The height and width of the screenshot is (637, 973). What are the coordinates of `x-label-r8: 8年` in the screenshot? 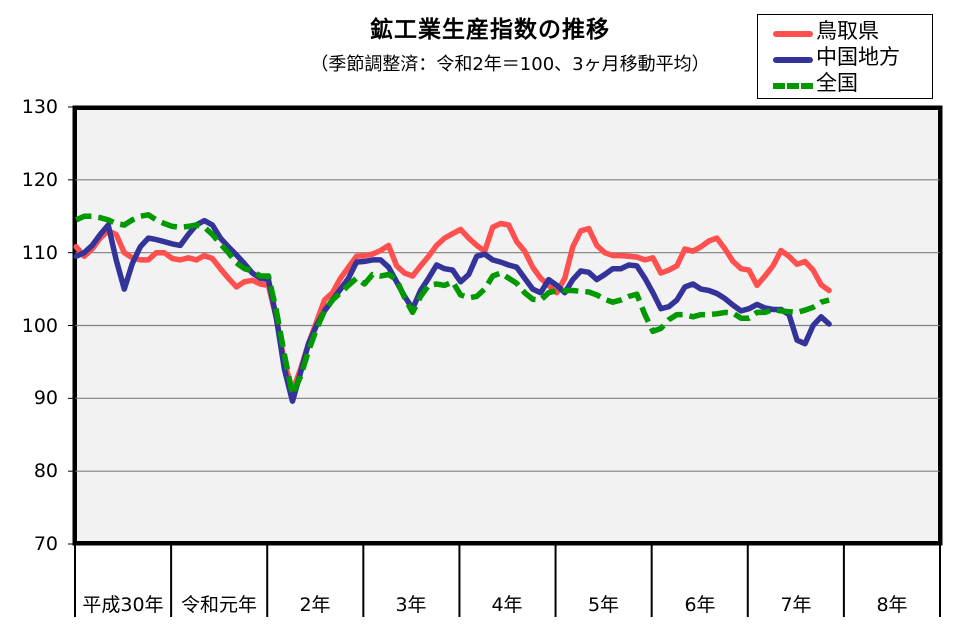 It's located at (892, 605).